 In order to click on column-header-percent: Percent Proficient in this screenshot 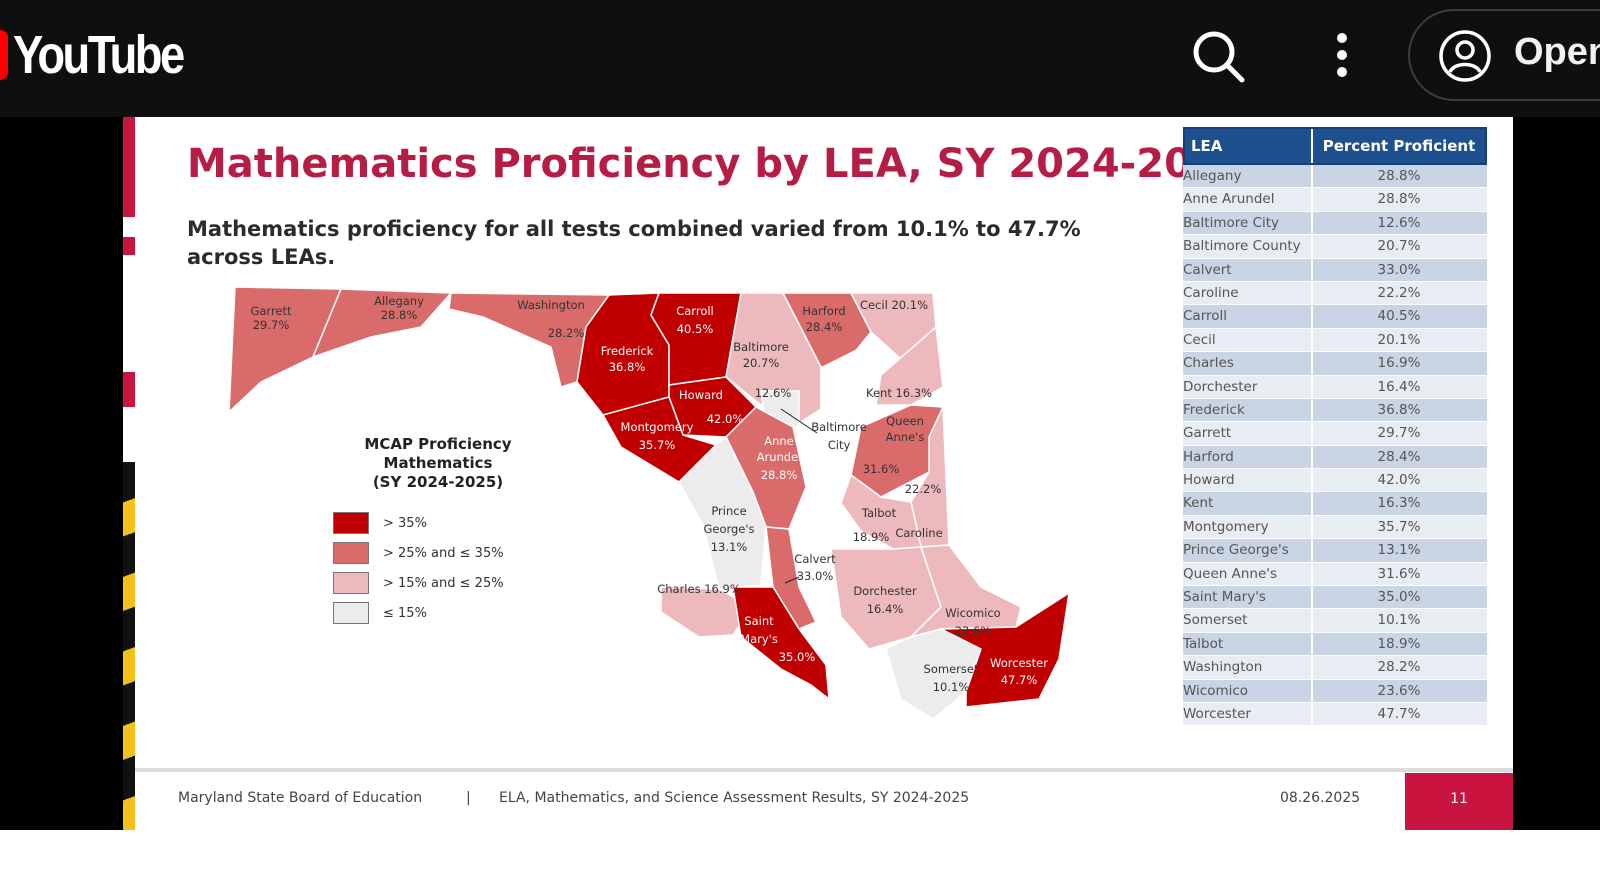, I will do `click(1399, 146)`.